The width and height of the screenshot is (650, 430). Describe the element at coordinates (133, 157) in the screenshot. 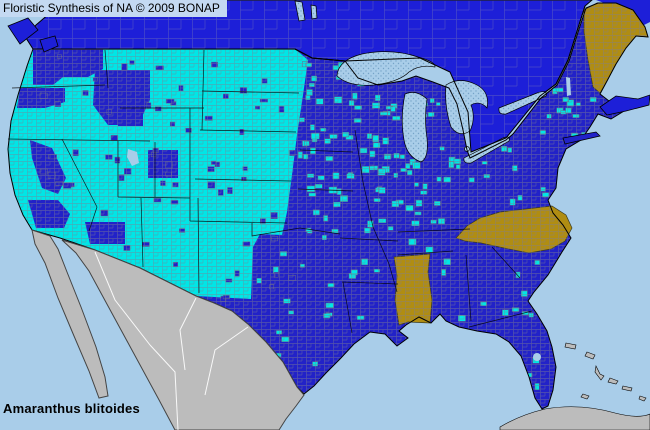

I see `great-salt-lake` at that location.